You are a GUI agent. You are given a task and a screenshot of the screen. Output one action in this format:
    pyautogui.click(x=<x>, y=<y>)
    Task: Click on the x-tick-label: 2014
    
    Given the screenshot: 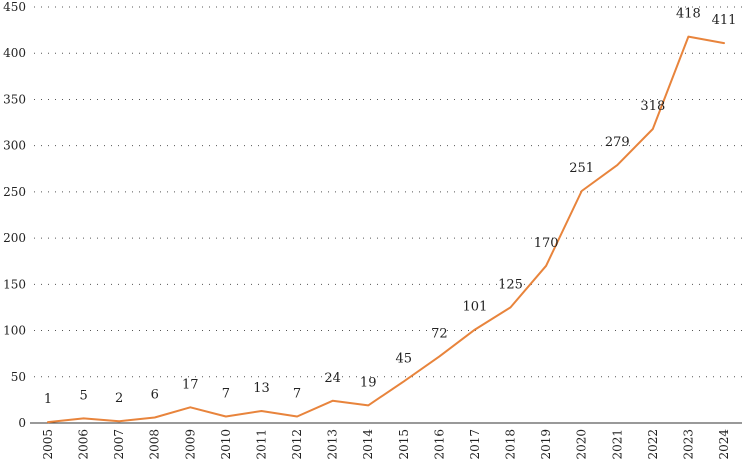 What is the action you would take?
    pyautogui.click(x=368, y=444)
    